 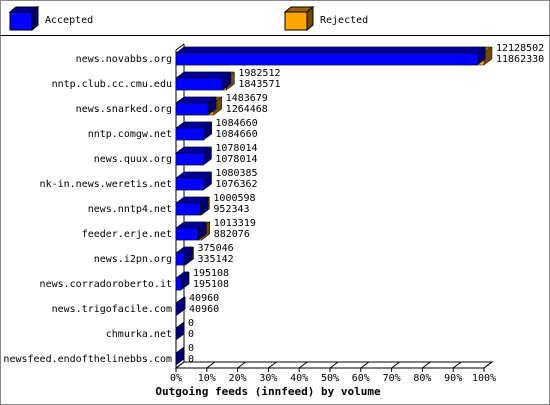 What do you see at coordinates (259, 84) in the screenshot?
I see `value-label: 1843571` at bounding box center [259, 84].